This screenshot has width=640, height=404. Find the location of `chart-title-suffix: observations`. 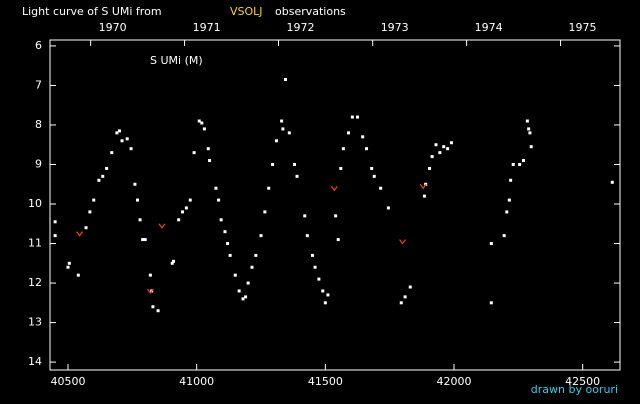

chart-title-suffix: observations is located at coordinates (310, 11).